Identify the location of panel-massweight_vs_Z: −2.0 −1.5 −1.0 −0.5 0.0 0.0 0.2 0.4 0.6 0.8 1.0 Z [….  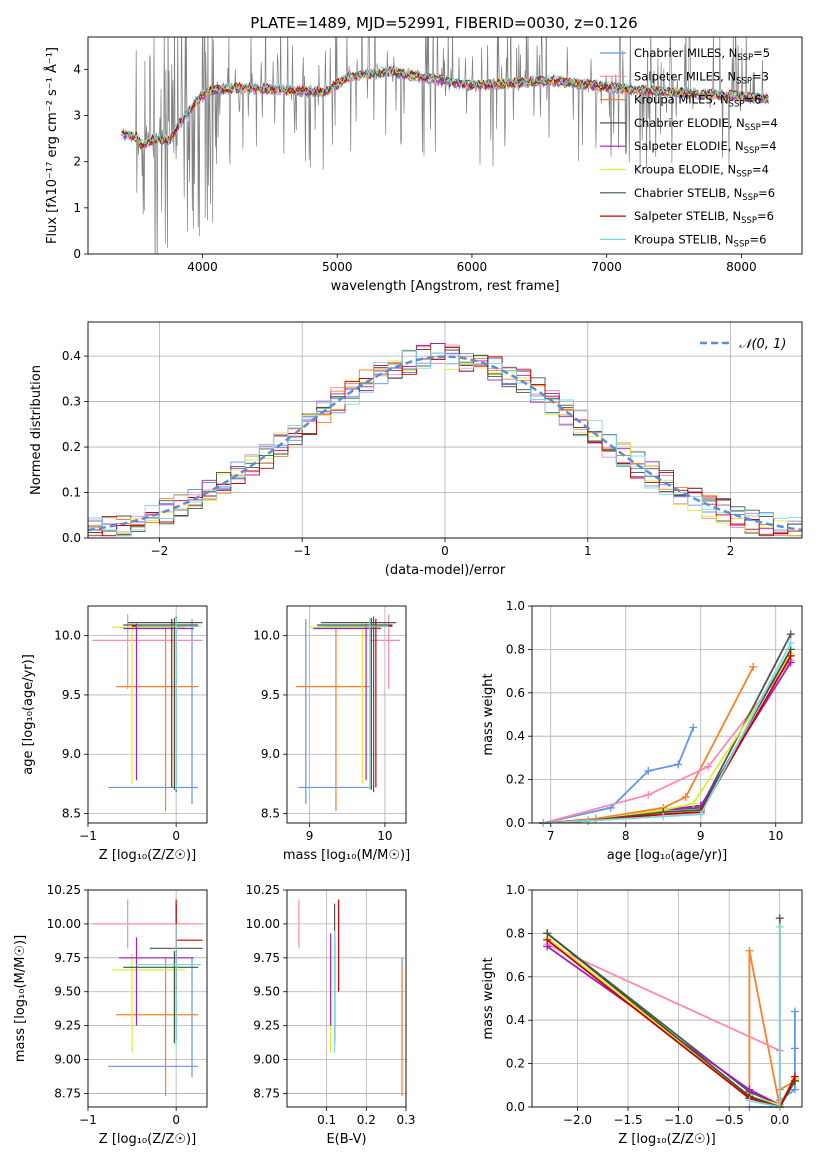
(642, 1015).